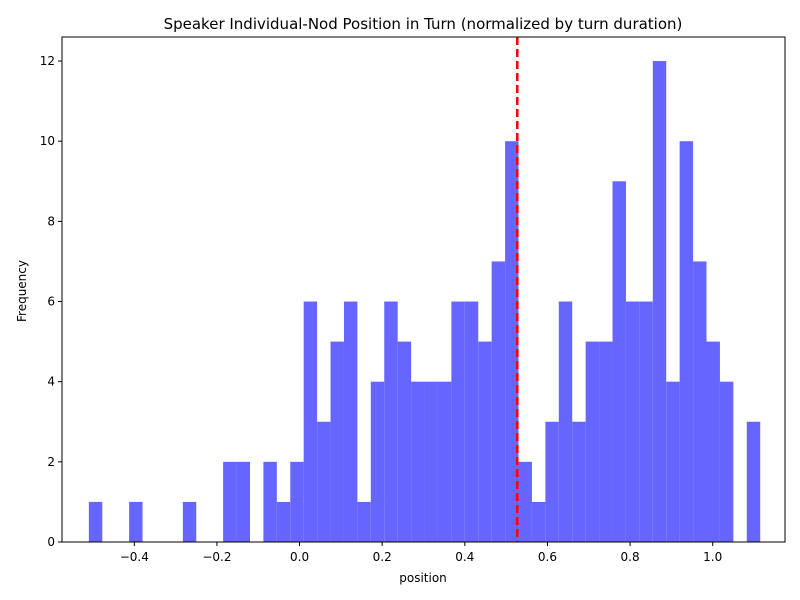 The image size is (800, 600). Describe the element at coordinates (51, 382) in the screenshot. I see `y-tick-label: 4` at that location.